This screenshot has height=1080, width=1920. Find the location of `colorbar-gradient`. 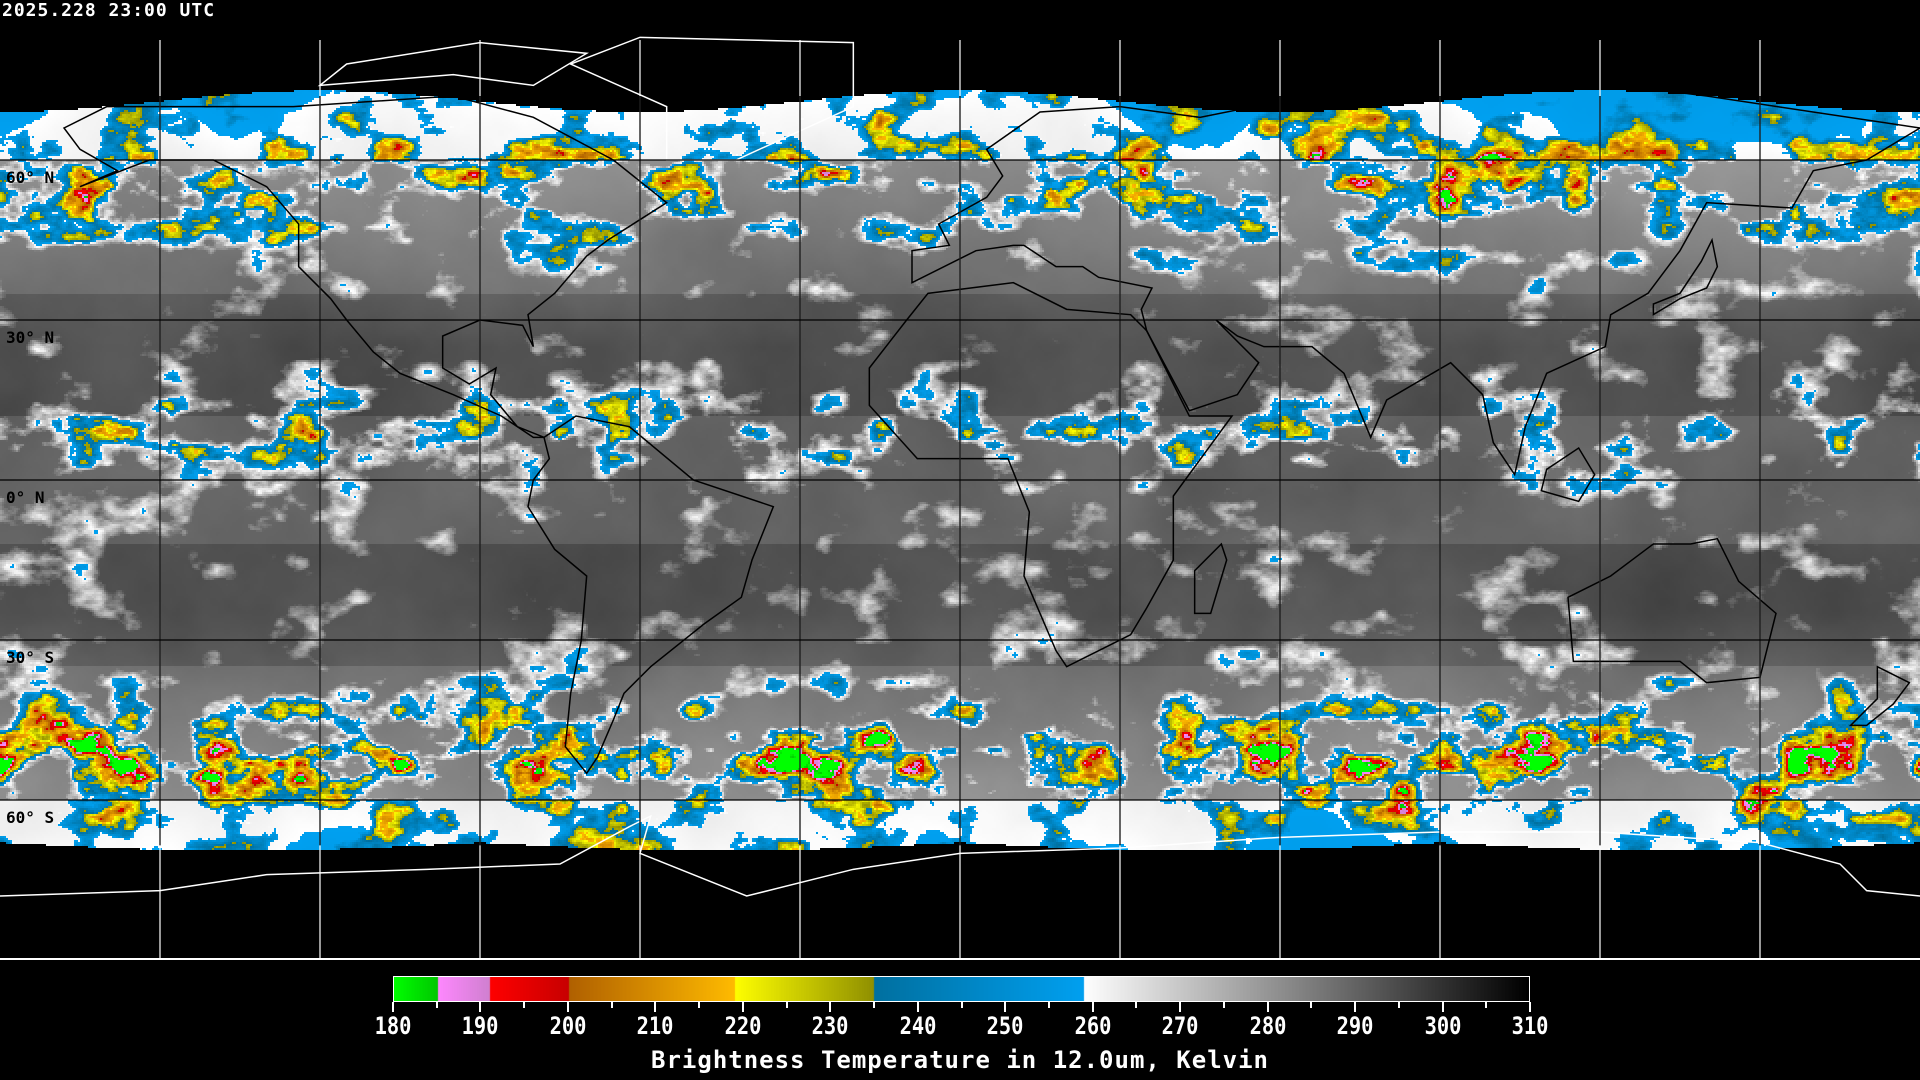

colorbar-gradient is located at coordinates (961, 989).